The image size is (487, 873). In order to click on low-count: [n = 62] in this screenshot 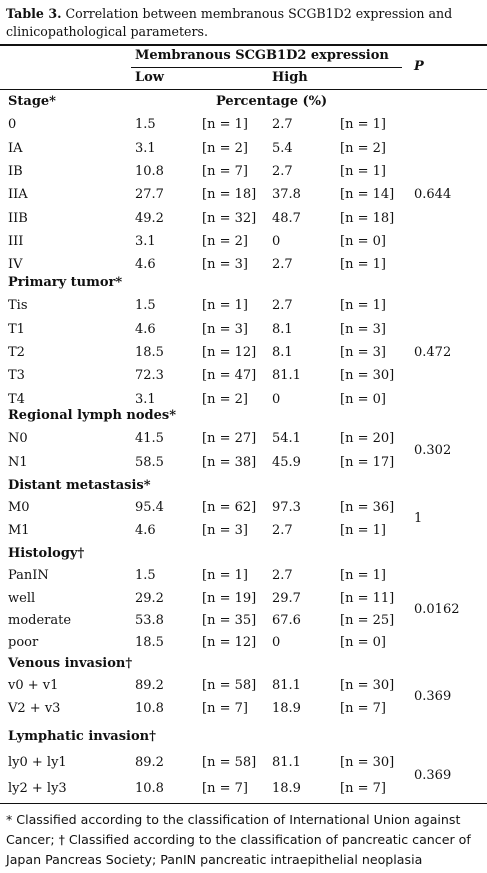, I will do `click(229, 508)`.